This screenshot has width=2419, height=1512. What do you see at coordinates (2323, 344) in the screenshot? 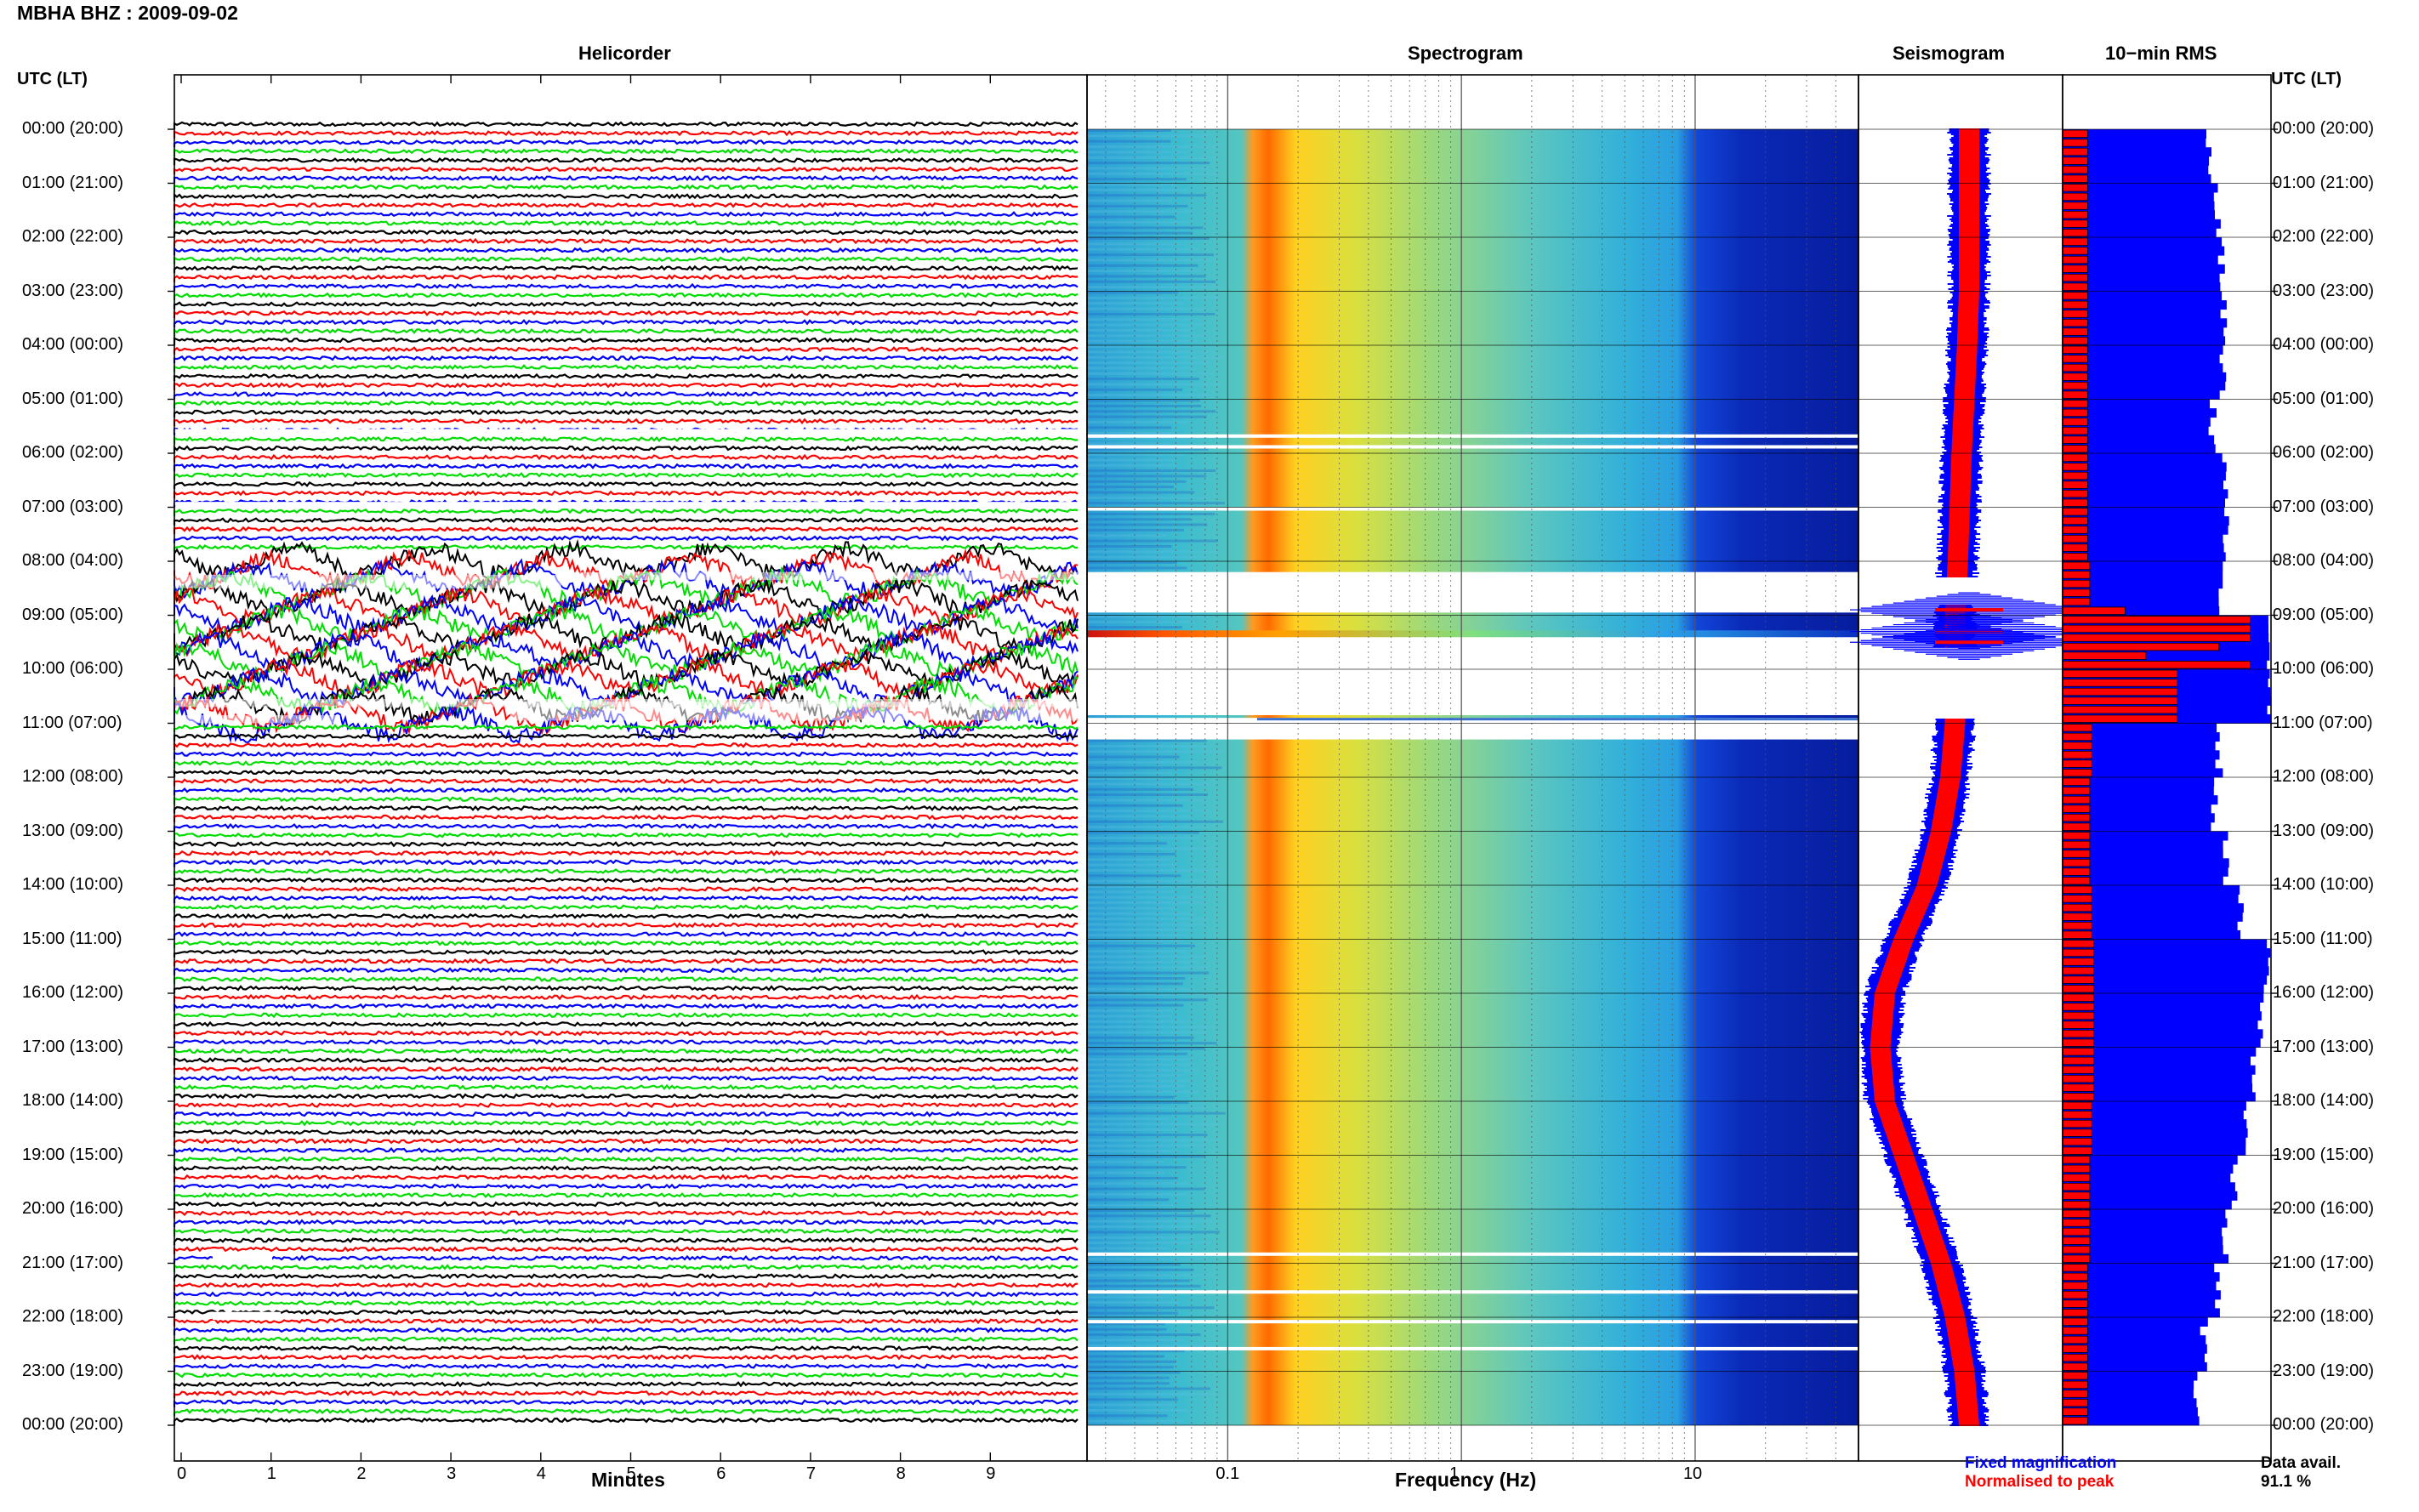
I see `time-label-right: 04:00 (00:00)` at bounding box center [2323, 344].